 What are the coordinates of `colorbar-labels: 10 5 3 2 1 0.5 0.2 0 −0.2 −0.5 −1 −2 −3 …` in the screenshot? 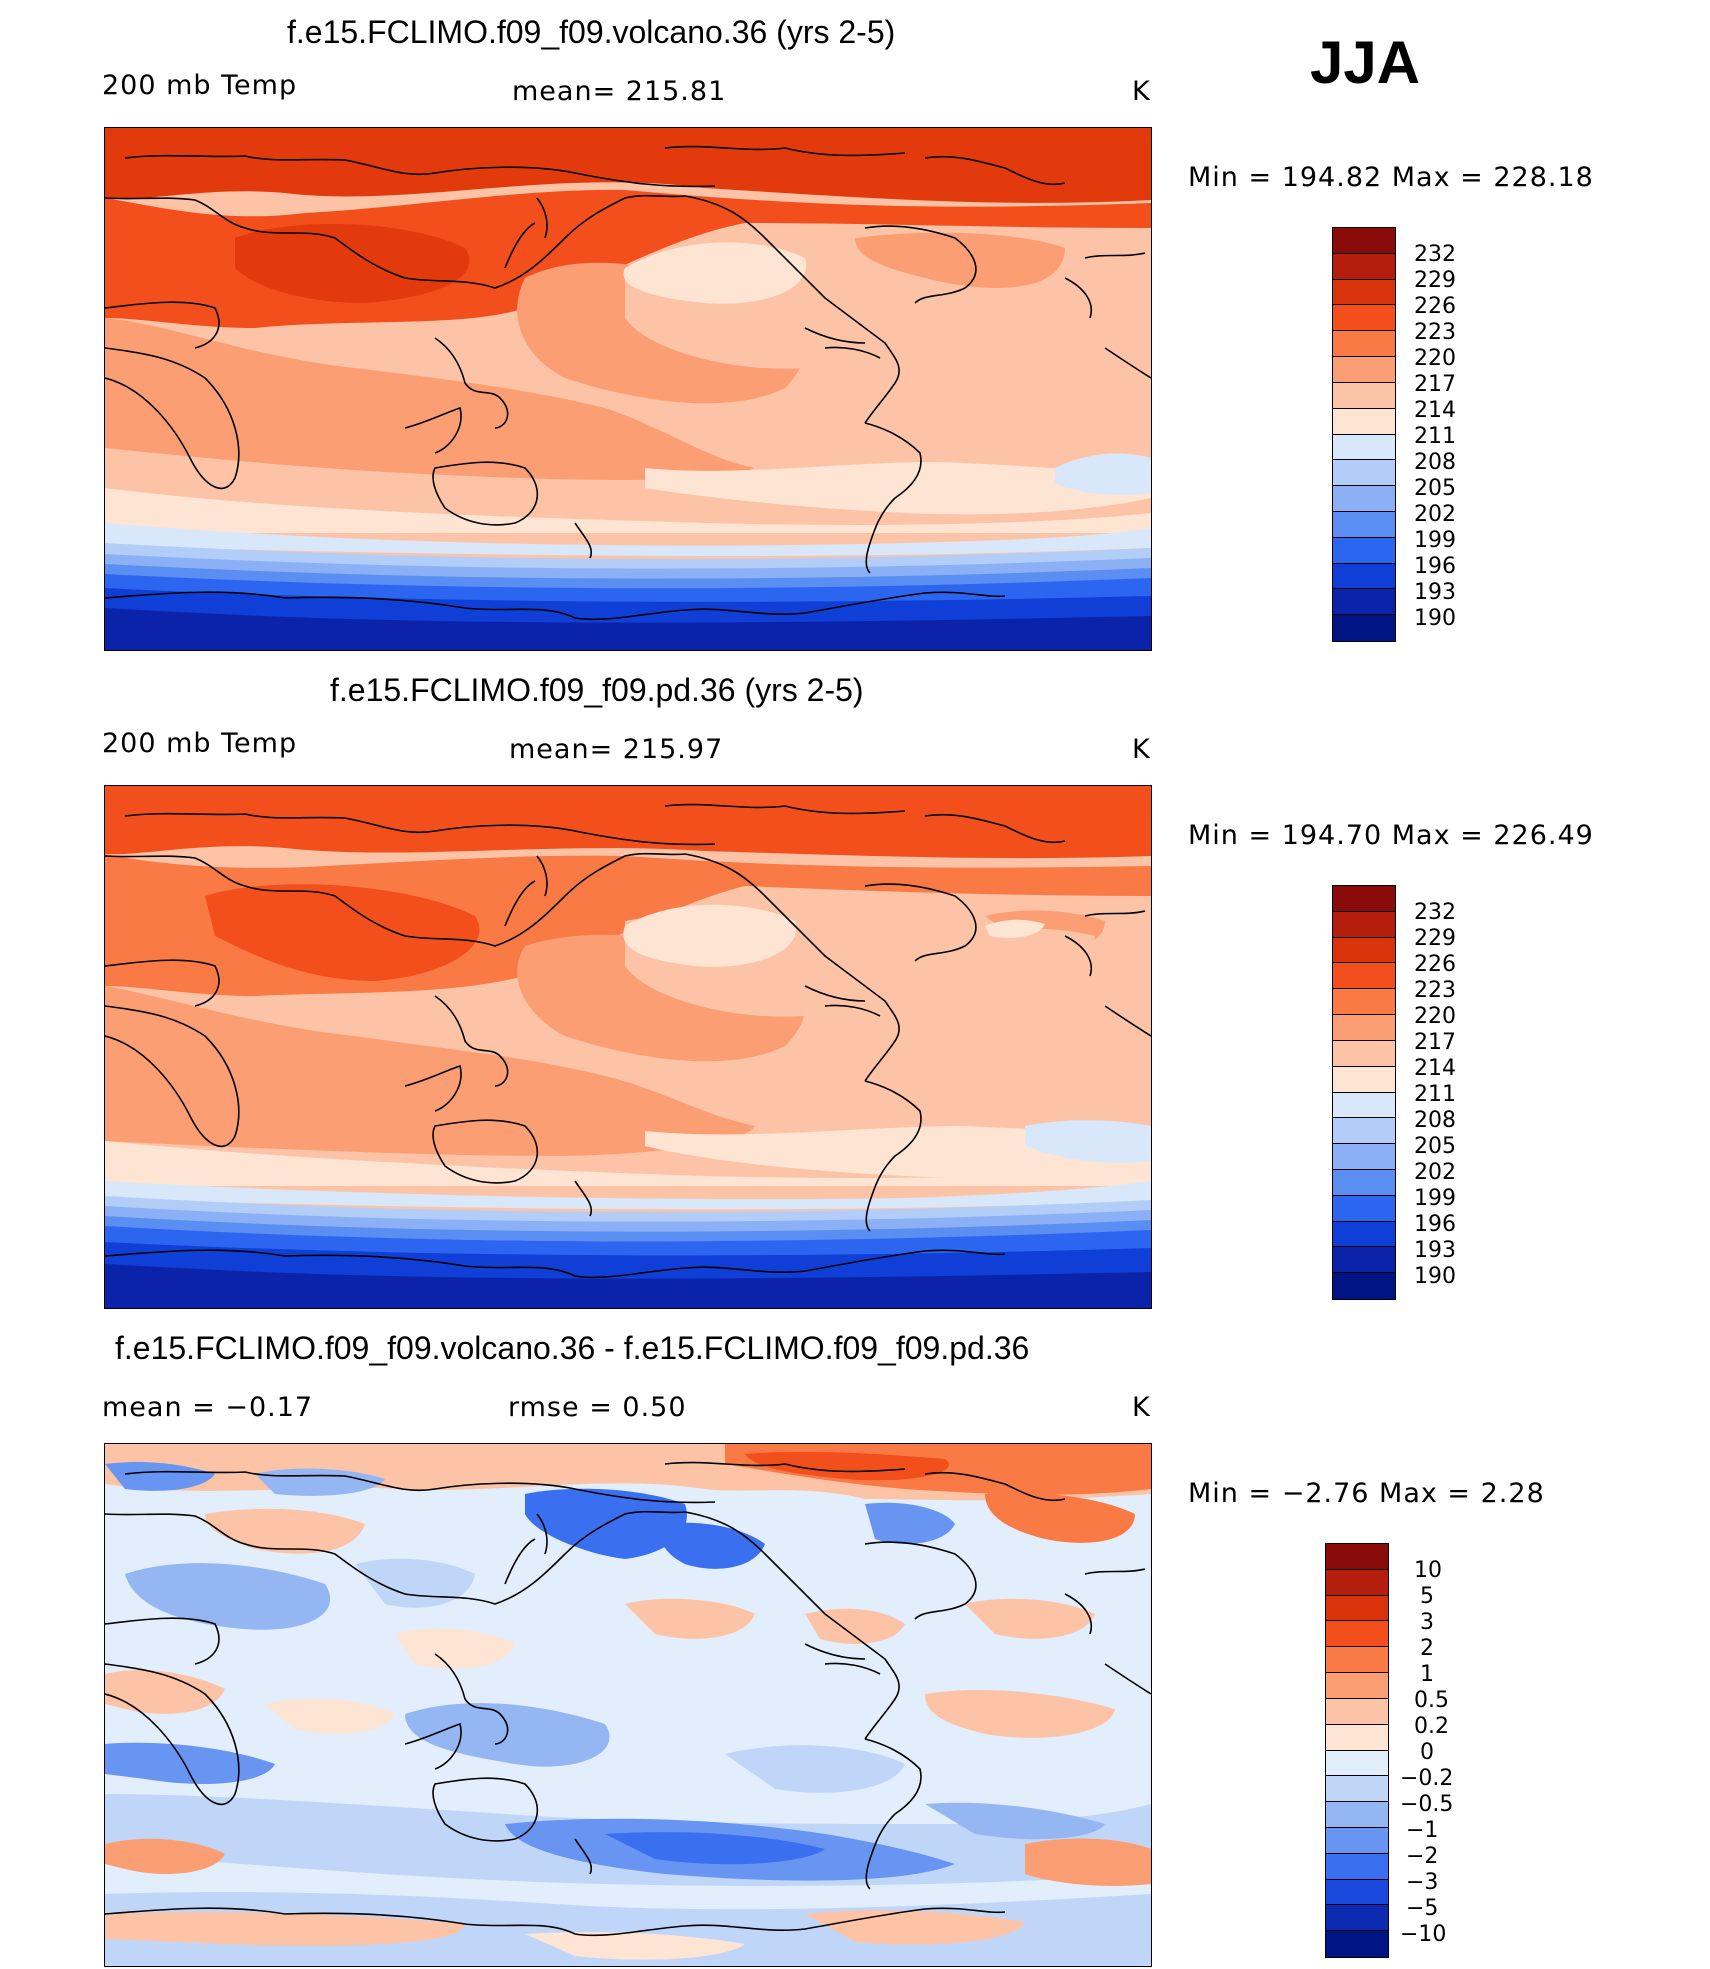 It's located at (1470, 1749).